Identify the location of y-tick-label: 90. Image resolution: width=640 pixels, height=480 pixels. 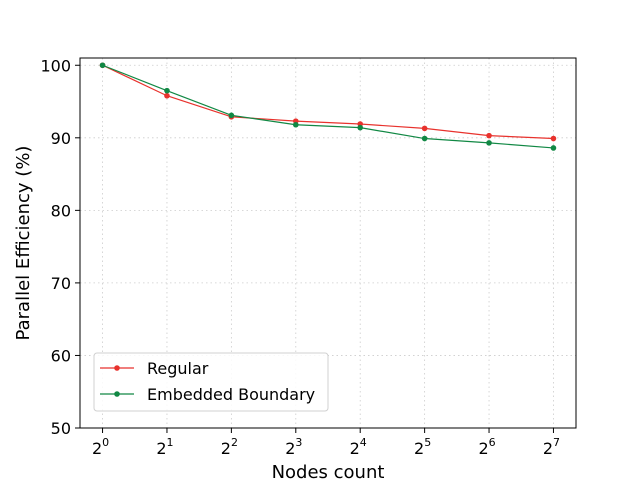
(61, 138).